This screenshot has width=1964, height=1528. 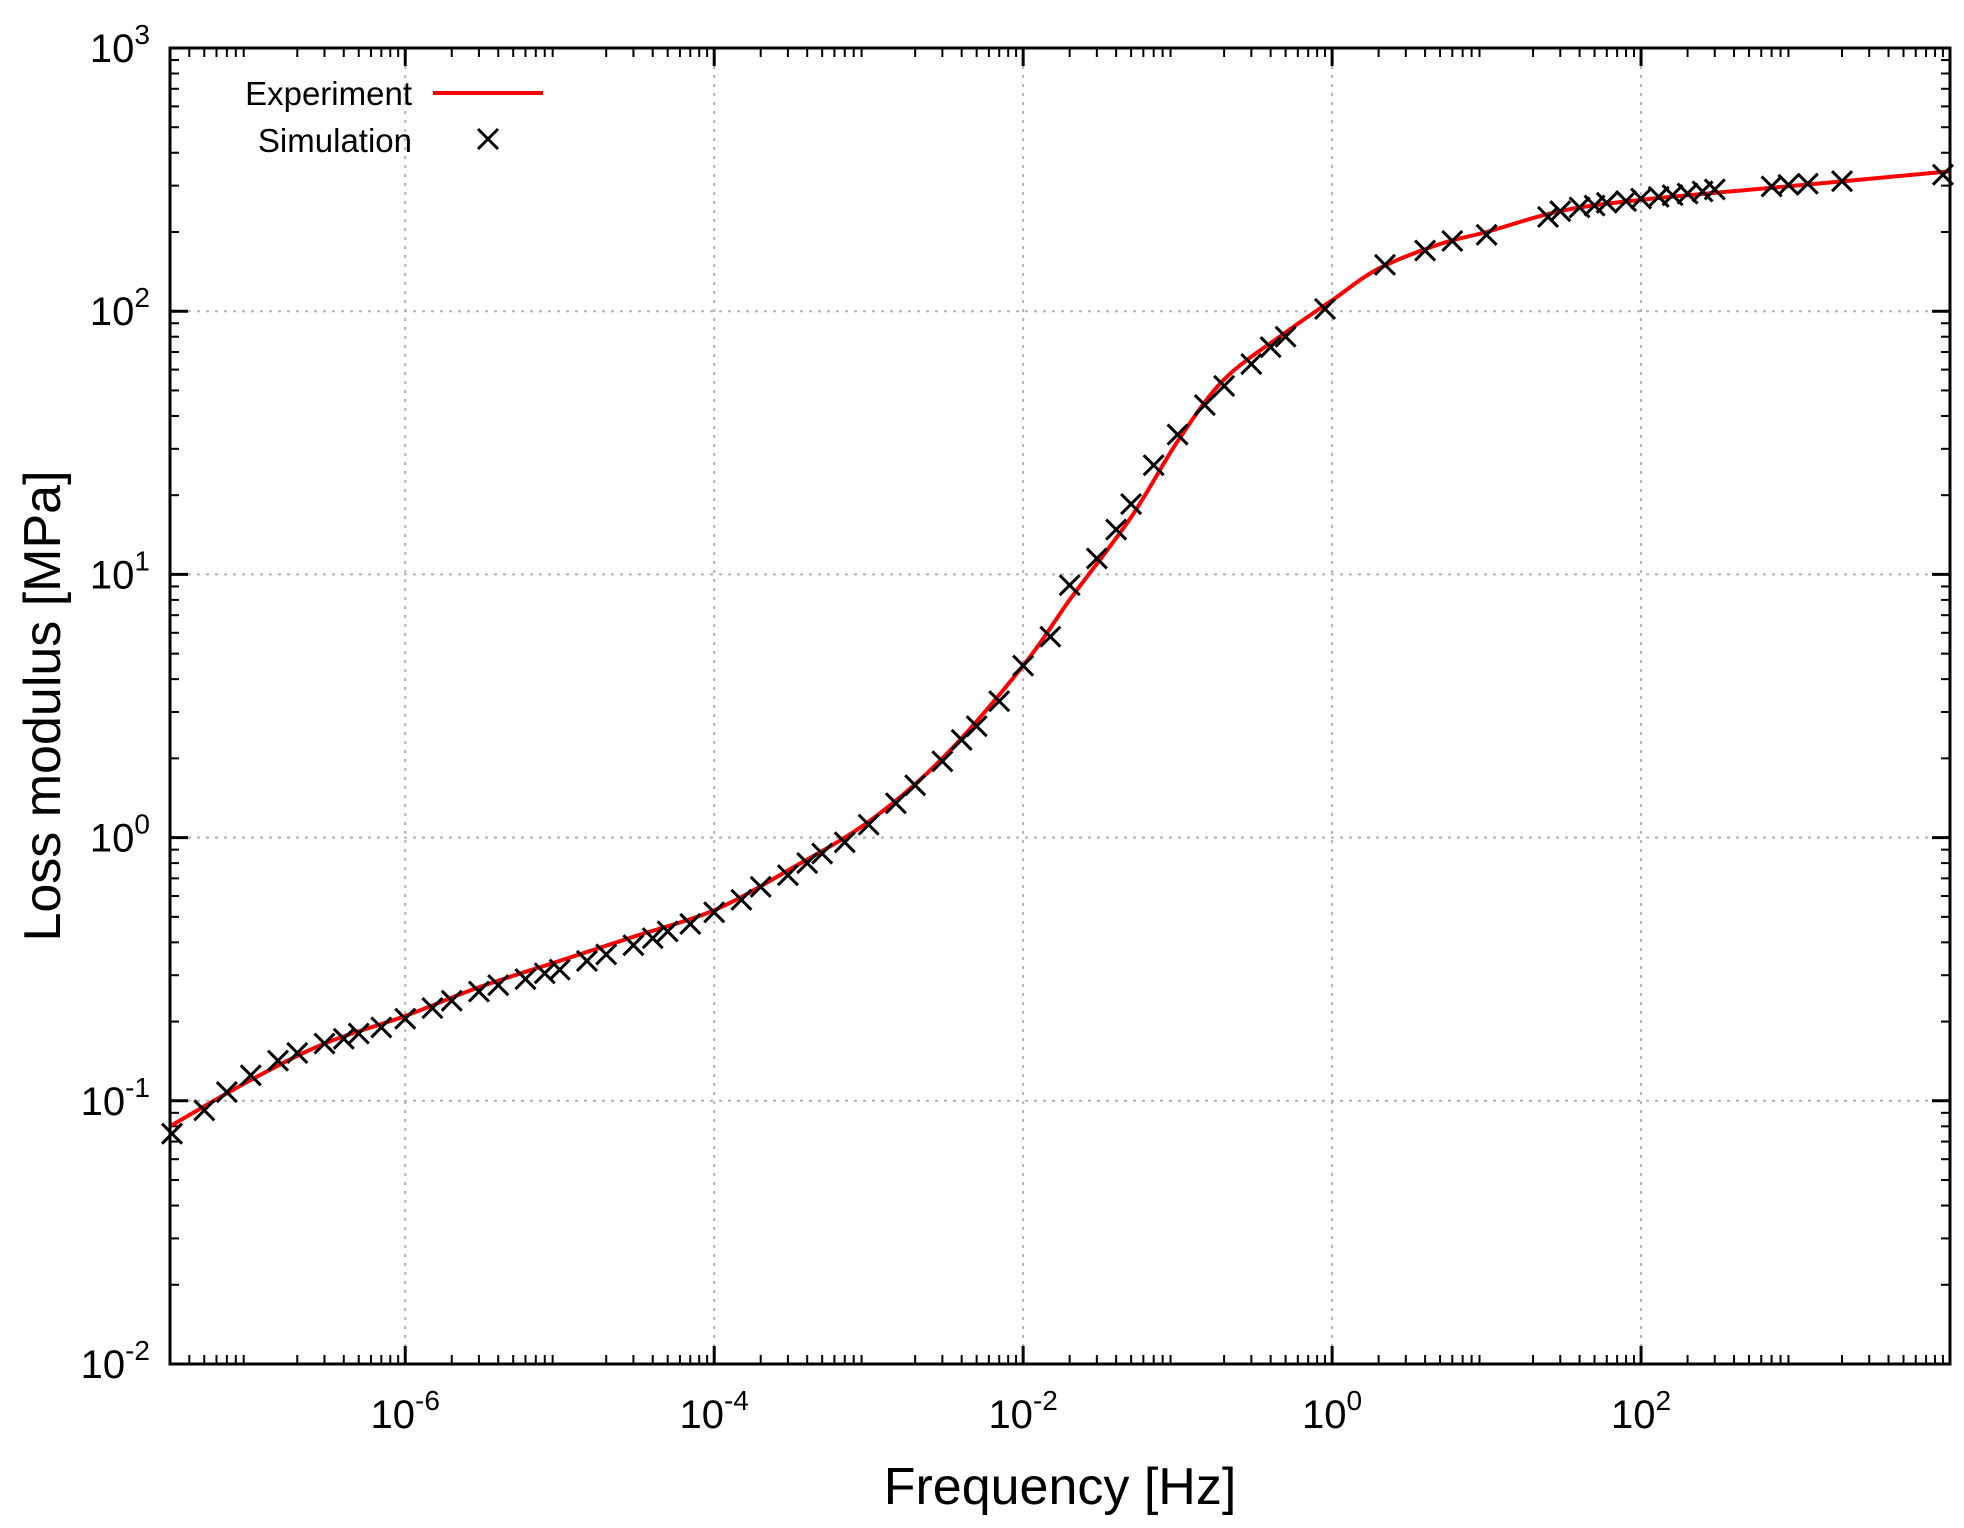 What do you see at coordinates (115, 1361) in the screenshot?
I see `y-tick-label: 10⁻²` at bounding box center [115, 1361].